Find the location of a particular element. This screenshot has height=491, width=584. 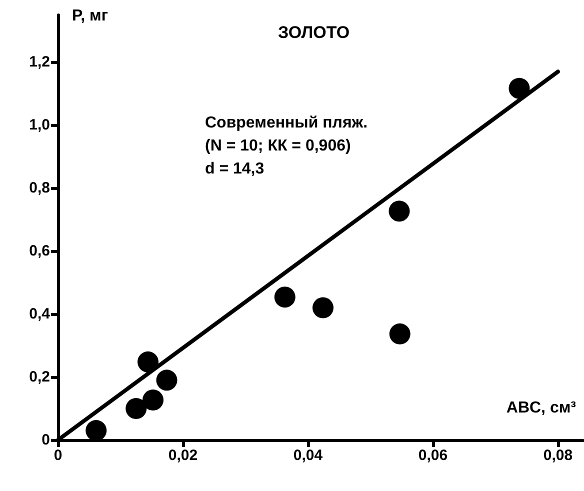

y-tick-label: 0 is located at coordinates (46, 440).